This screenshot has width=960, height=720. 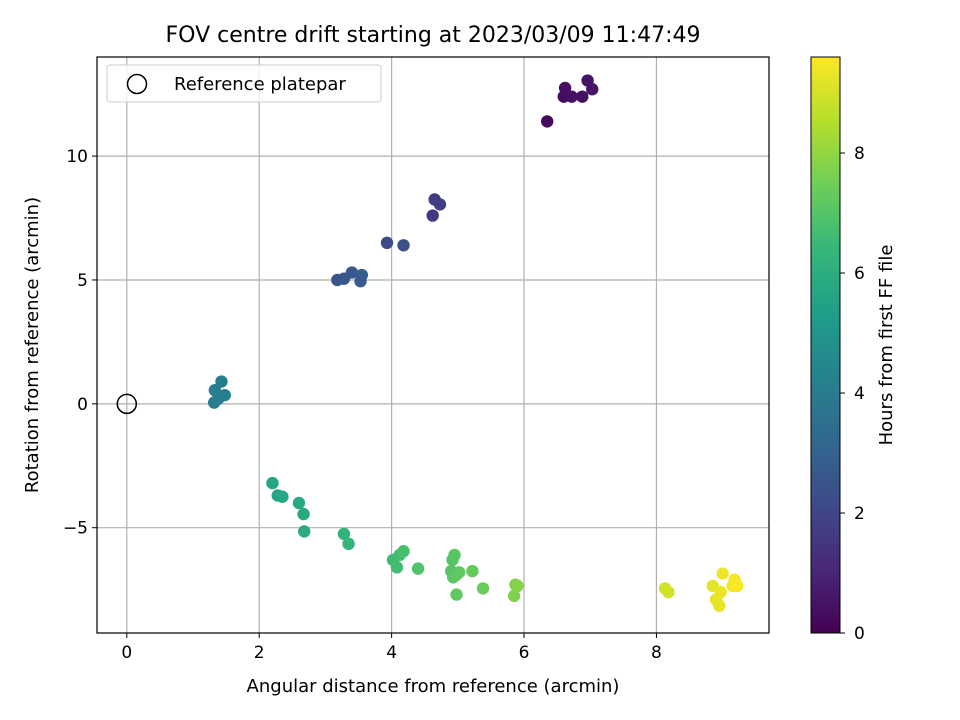 I want to click on colorbar-tick-label: 0, so click(x=859, y=634).